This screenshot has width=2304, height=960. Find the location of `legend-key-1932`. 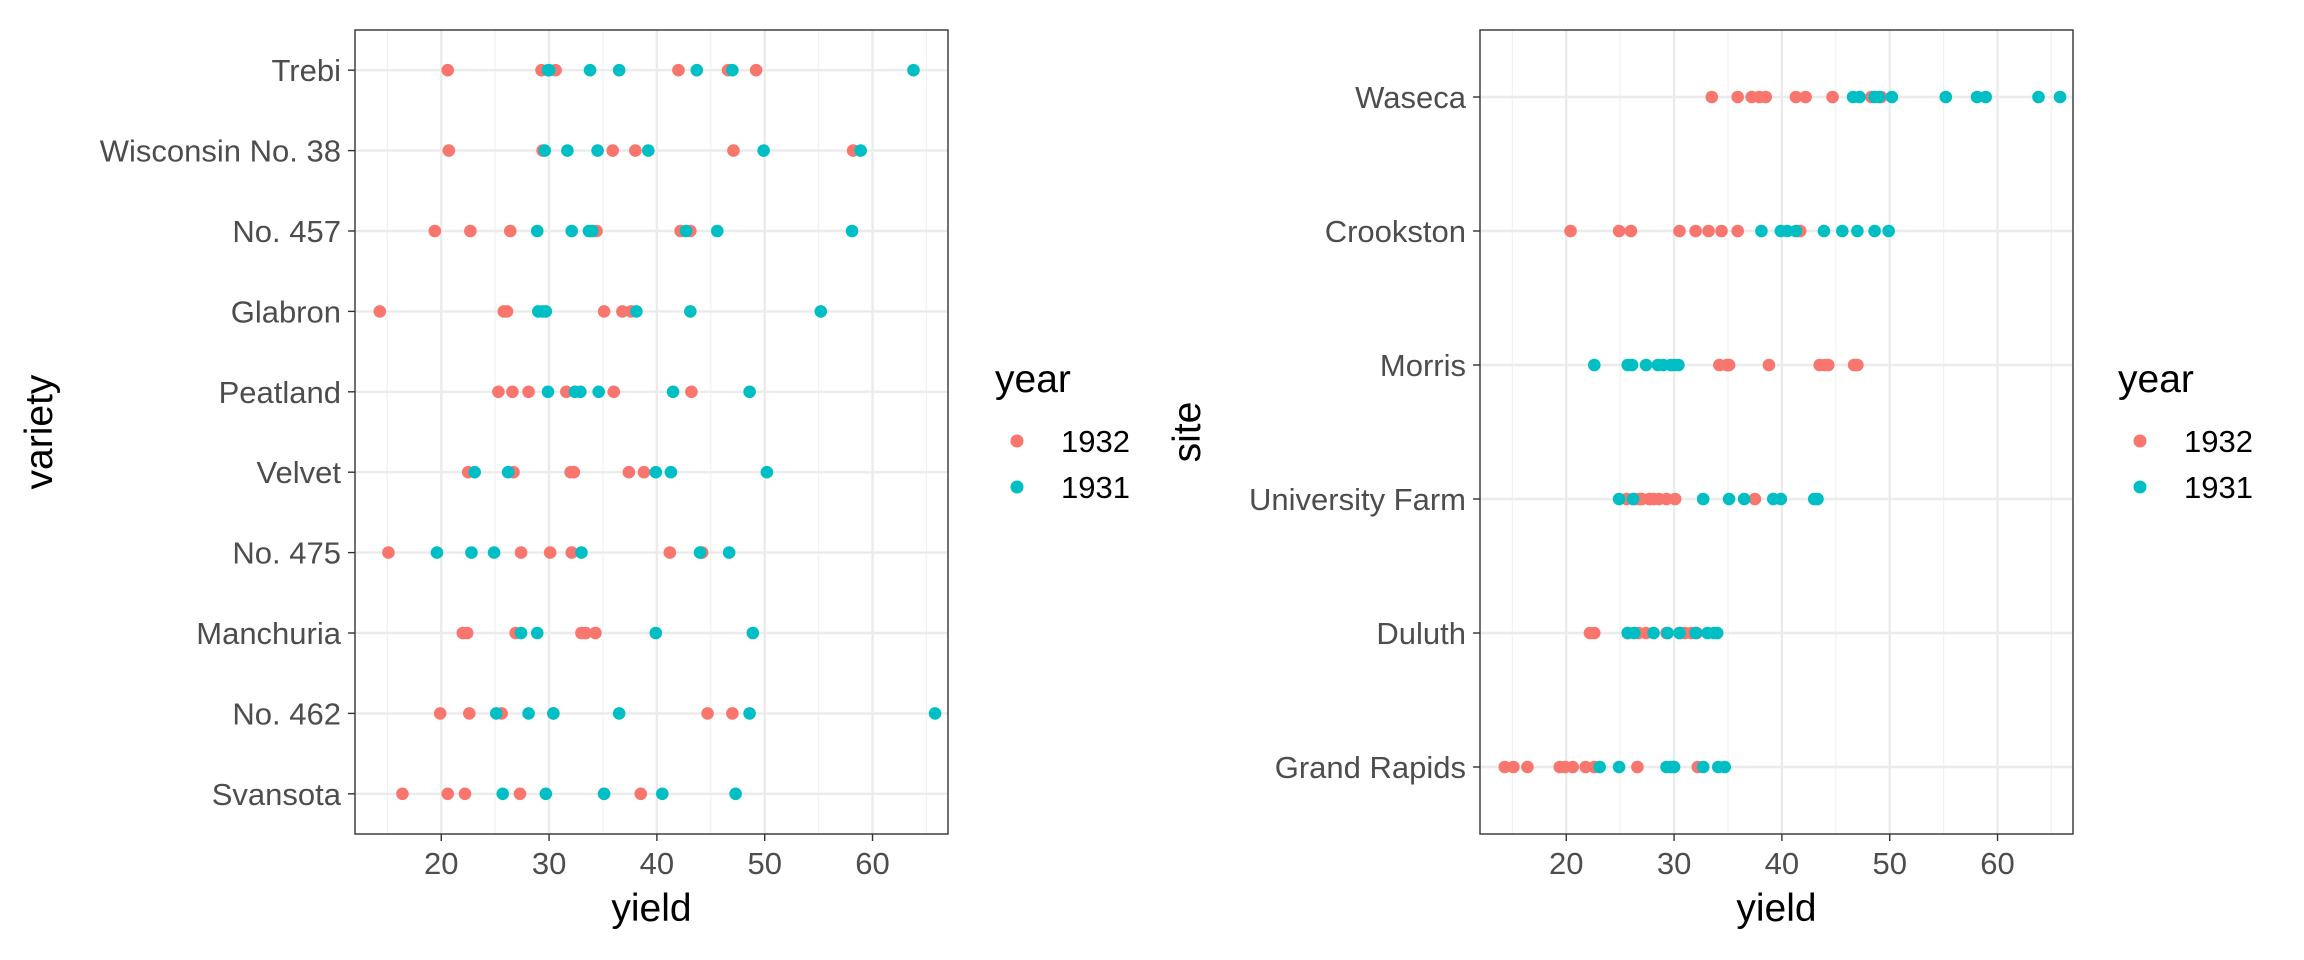

legend-key-1932 is located at coordinates (1017, 441).